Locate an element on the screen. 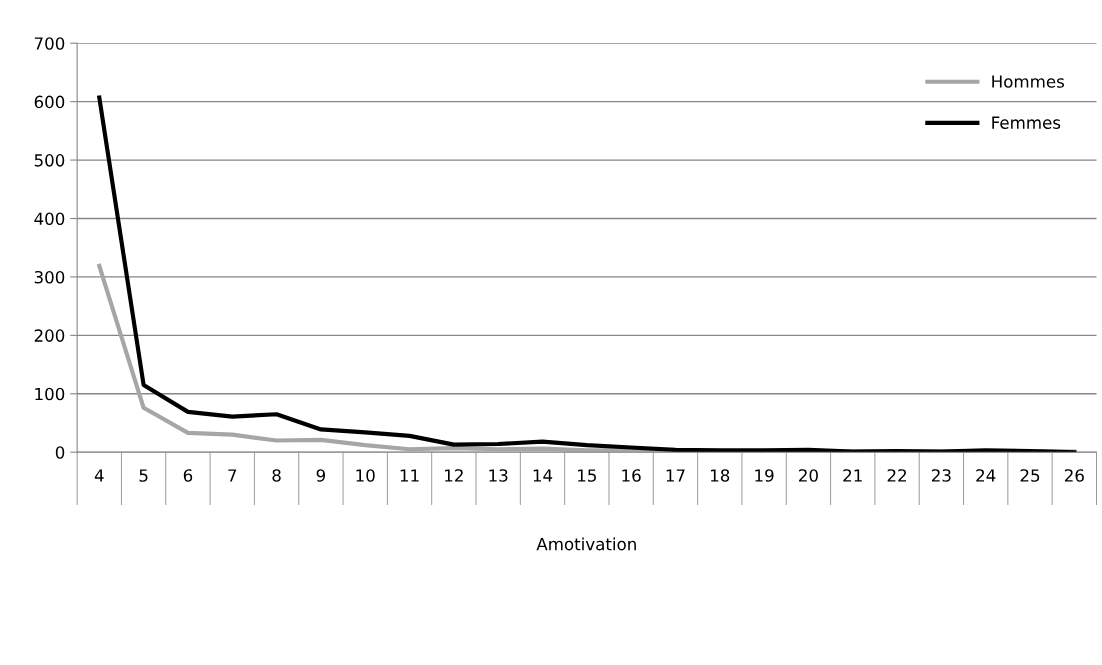 This screenshot has width=1102, height=665. y-tick-label: 400 is located at coordinates (49, 219).